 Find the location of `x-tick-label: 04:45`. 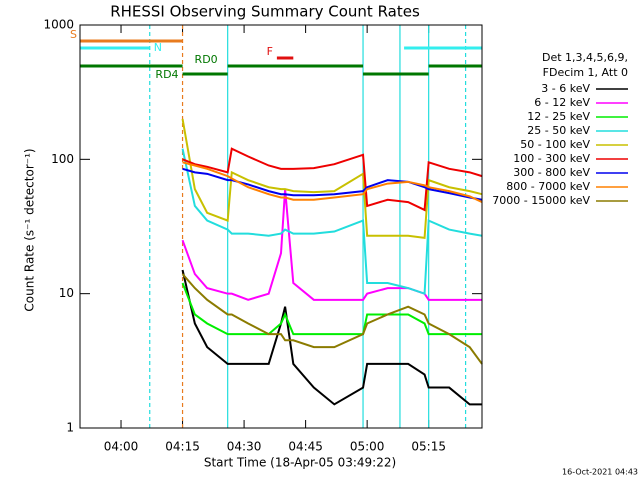

x-tick-label: 04:45 is located at coordinates (305, 447).